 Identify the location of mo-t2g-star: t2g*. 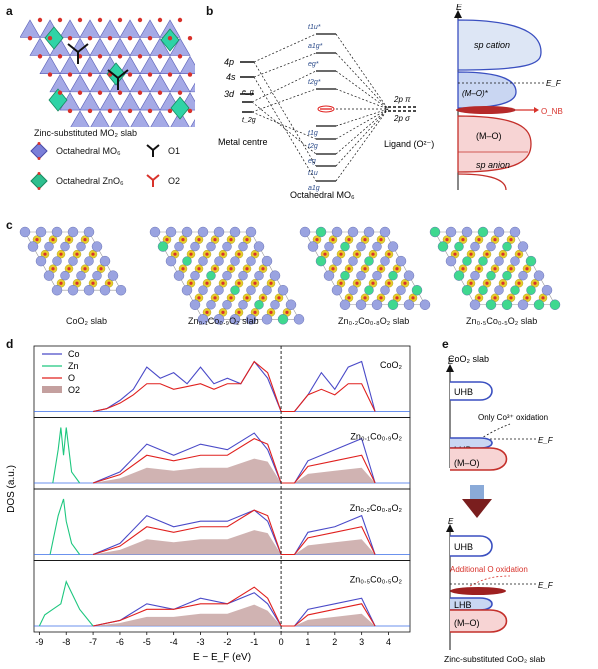
(314, 82).